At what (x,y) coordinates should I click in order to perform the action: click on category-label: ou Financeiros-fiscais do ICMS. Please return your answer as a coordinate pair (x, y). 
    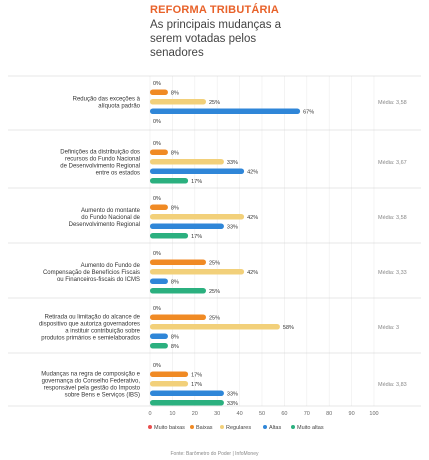
    Looking at the image, I should click on (98, 280).